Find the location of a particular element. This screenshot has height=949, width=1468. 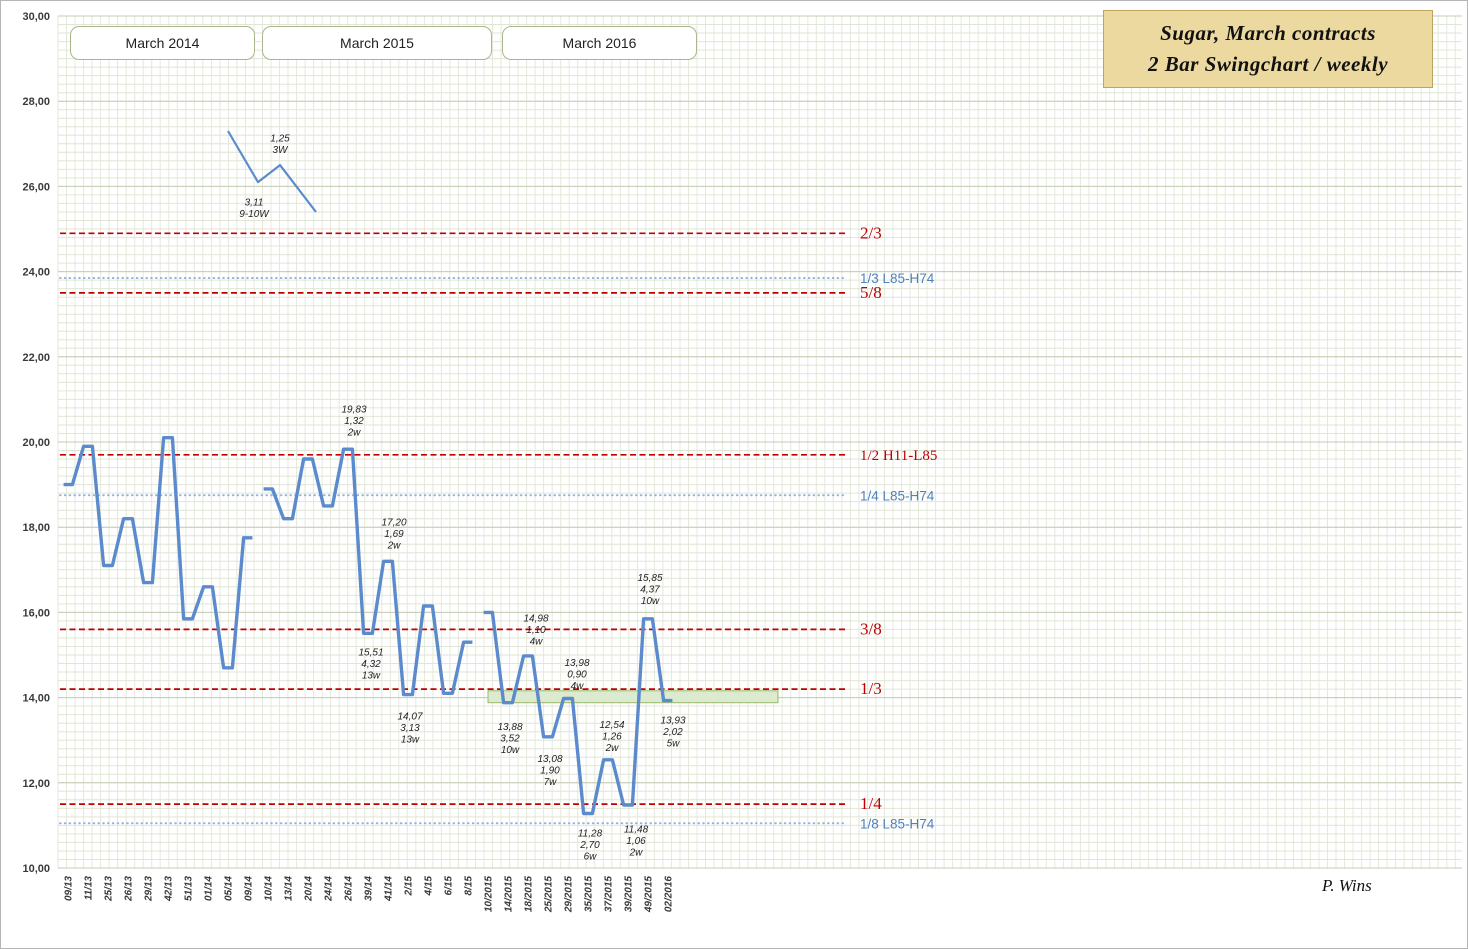

x-axis-label: 29/13 is located at coordinates (149, 889).